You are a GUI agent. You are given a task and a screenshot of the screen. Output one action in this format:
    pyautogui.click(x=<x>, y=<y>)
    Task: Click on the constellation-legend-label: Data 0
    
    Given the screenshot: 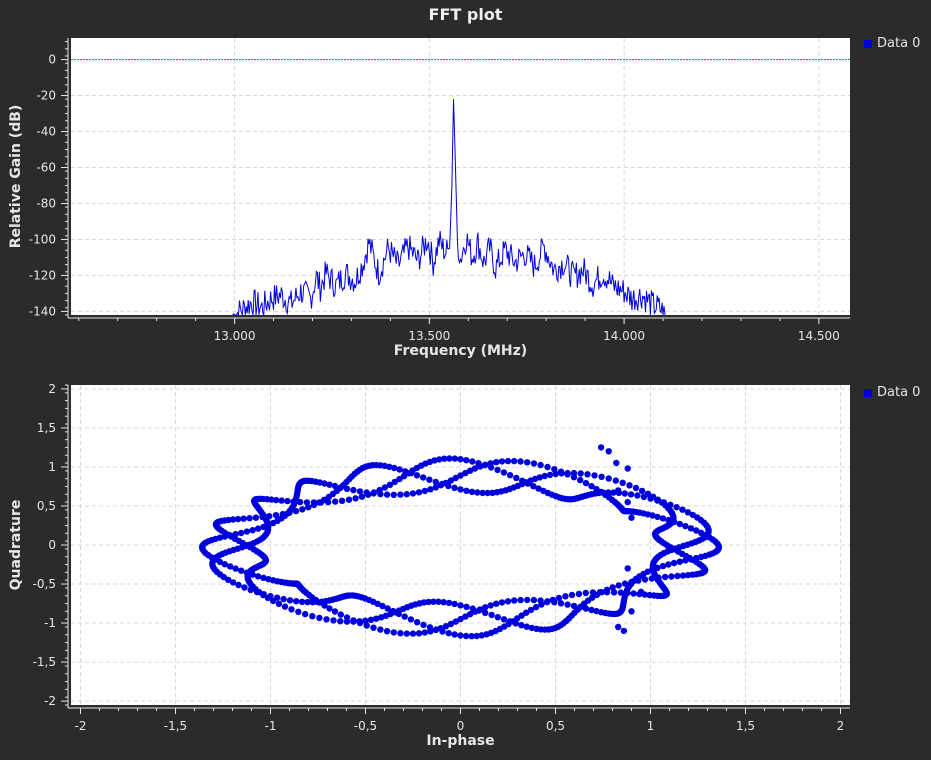 What is the action you would take?
    pyautogui.click(x=899, y=392)
    